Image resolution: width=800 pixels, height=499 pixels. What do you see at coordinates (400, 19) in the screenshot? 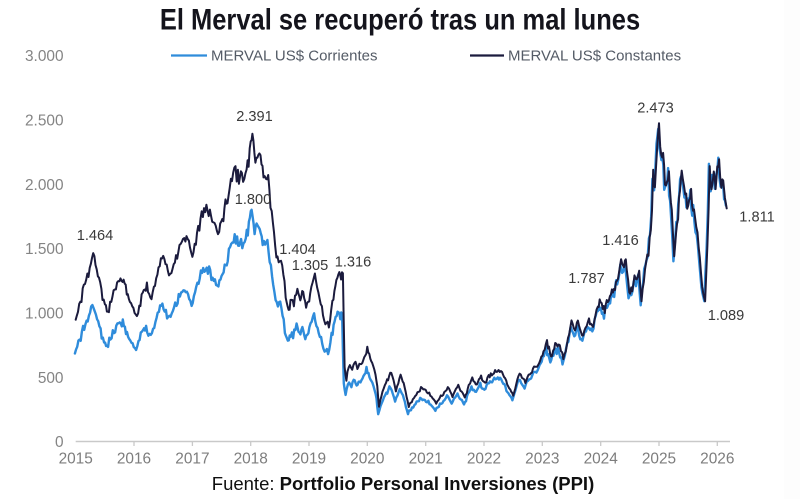
I see `svg-text:El Merval se recuperó tras un: El Merval se recuperó tras un mal lunes` at bounding box center [400, 19].